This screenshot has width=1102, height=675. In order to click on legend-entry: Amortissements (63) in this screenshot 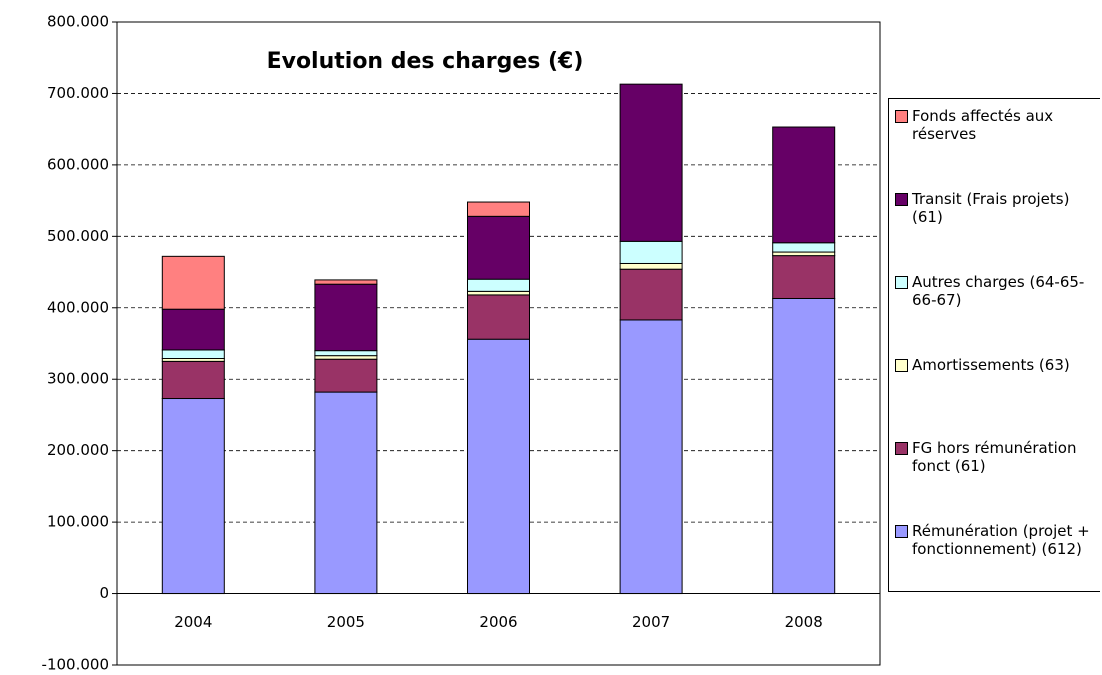, I will do `click(997, 365)`.